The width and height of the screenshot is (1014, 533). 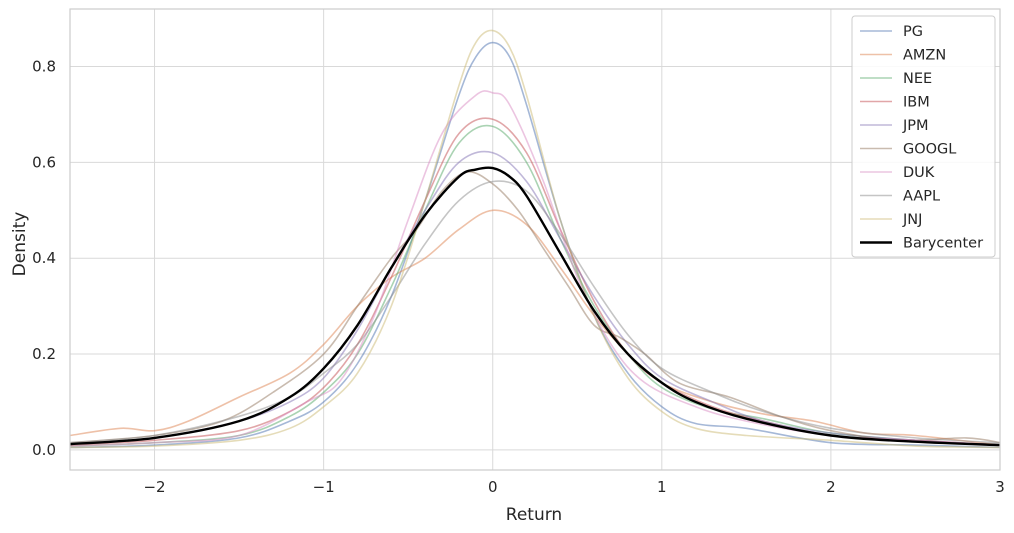 I want to click on x-tick-label: 3, so click(x=1000, y=487).